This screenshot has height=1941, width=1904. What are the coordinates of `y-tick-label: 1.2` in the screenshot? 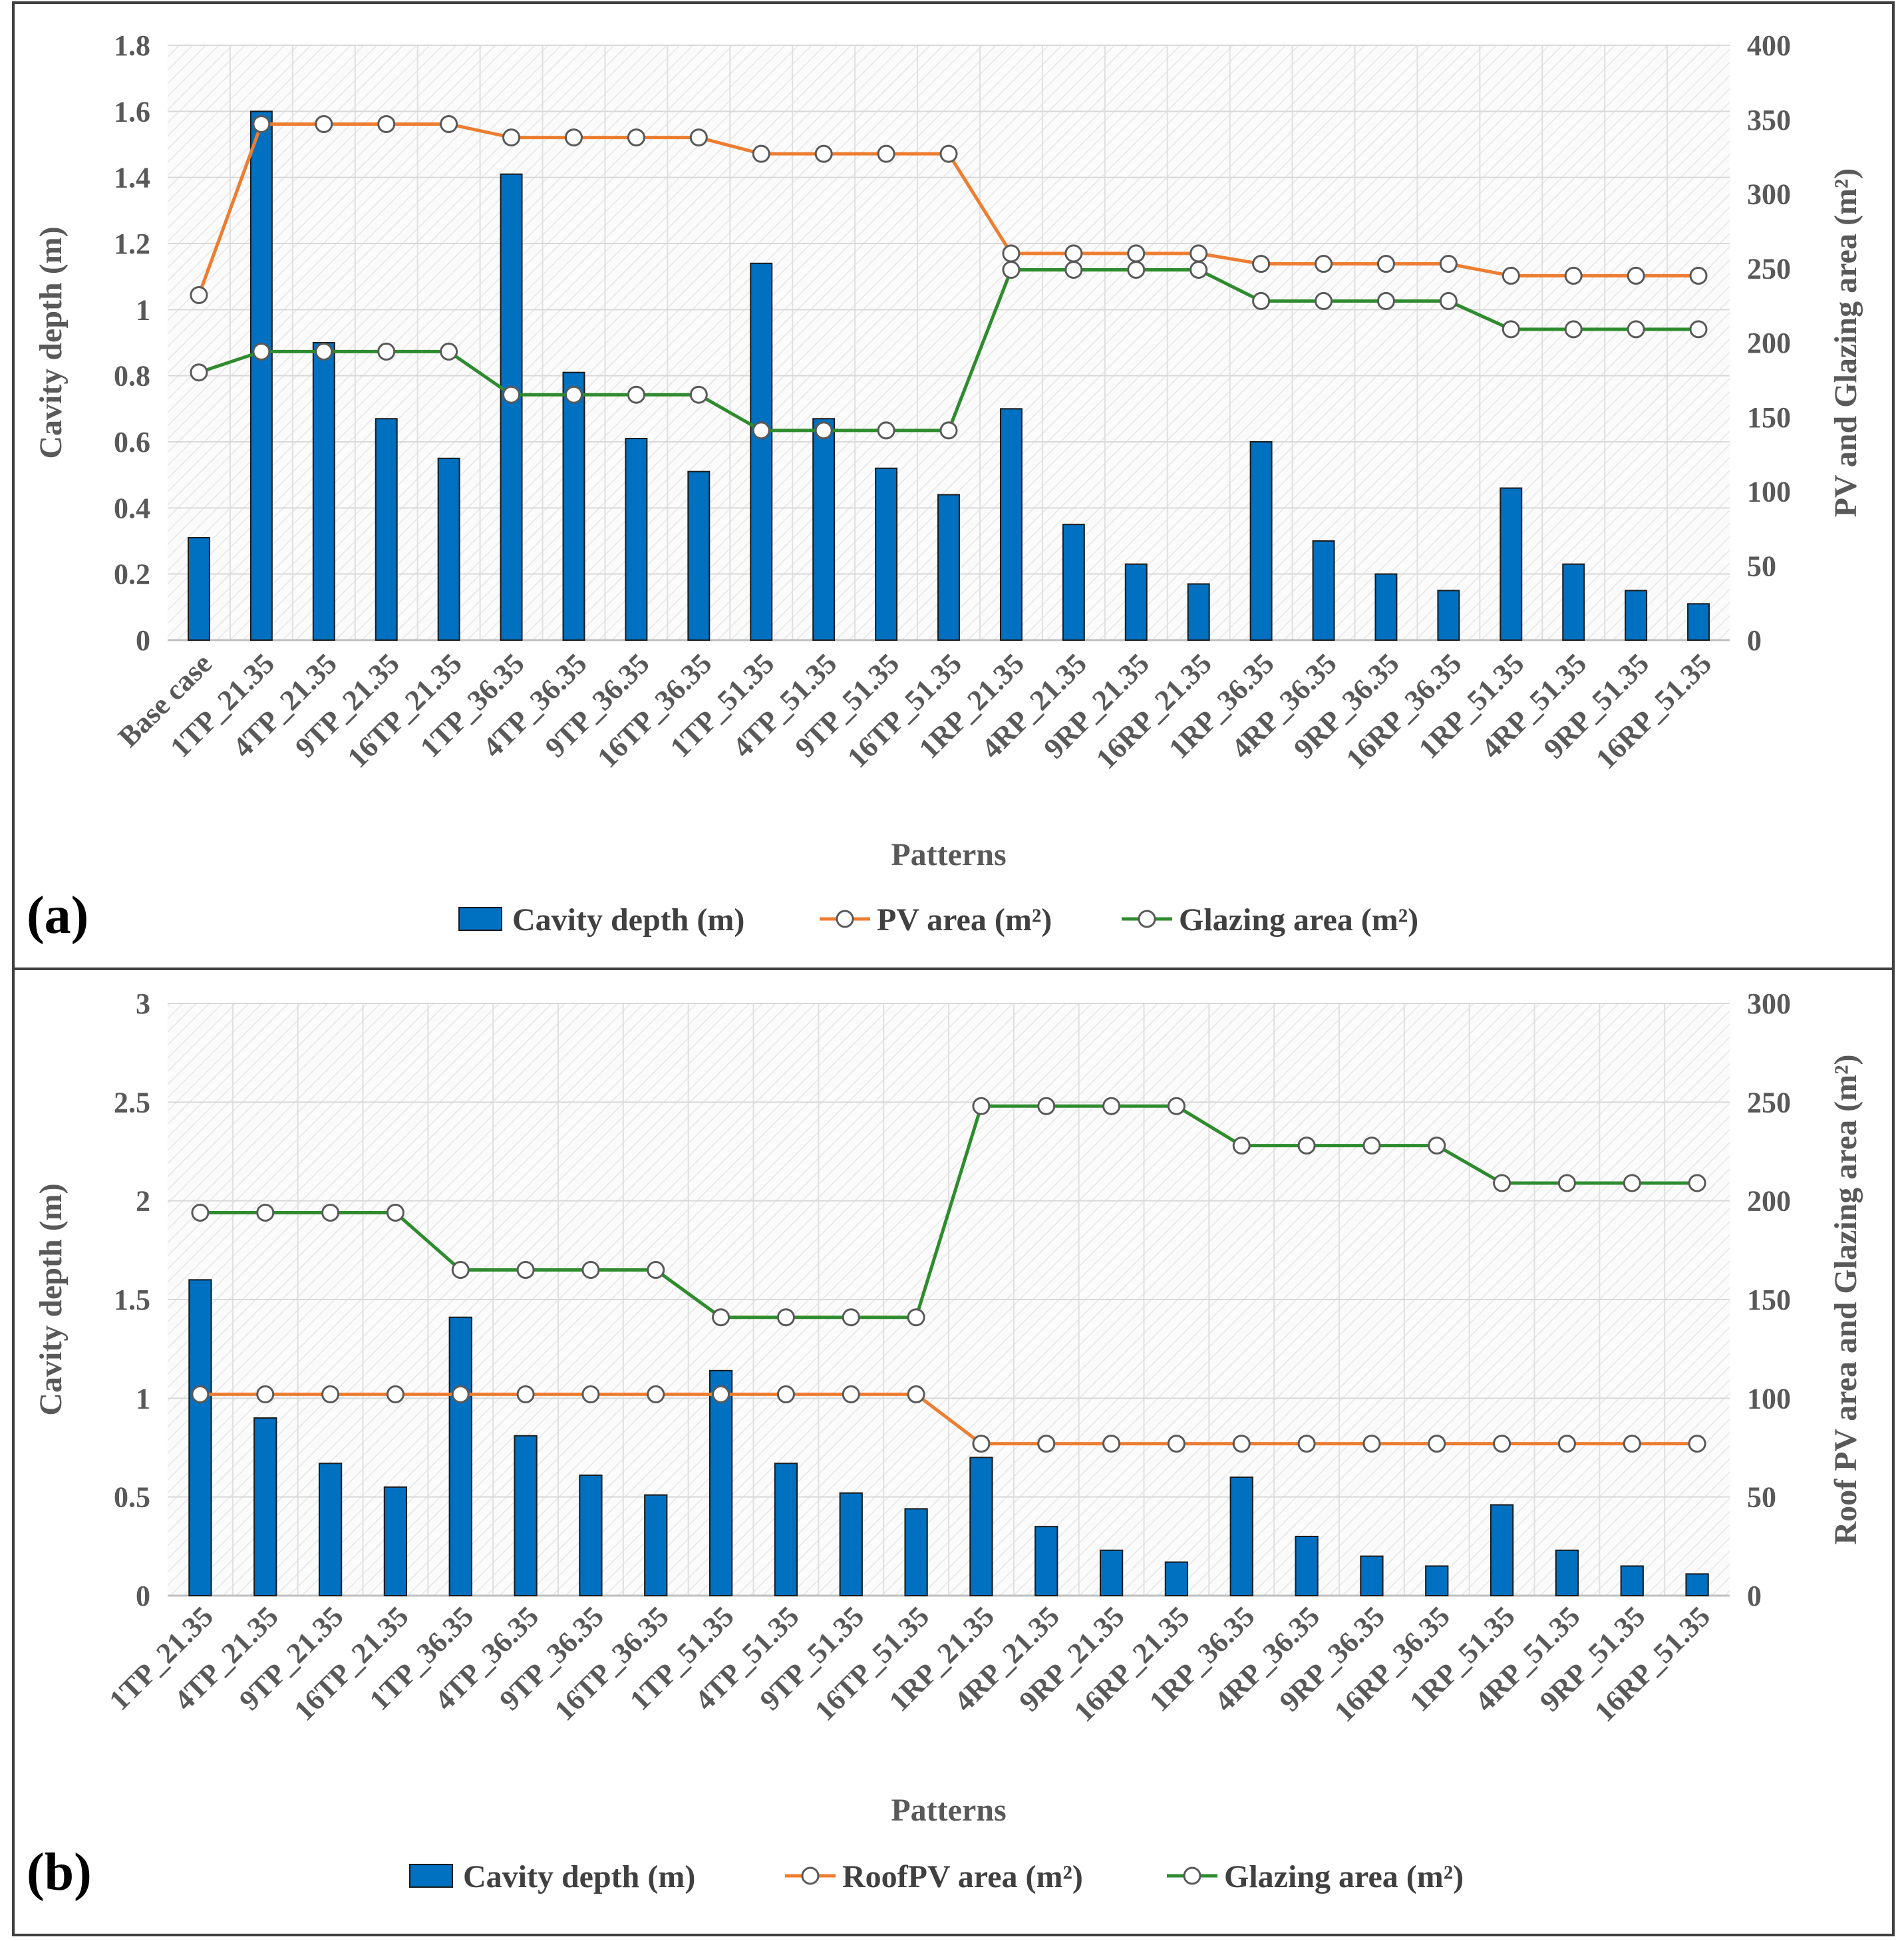 It's located at (132, 244).